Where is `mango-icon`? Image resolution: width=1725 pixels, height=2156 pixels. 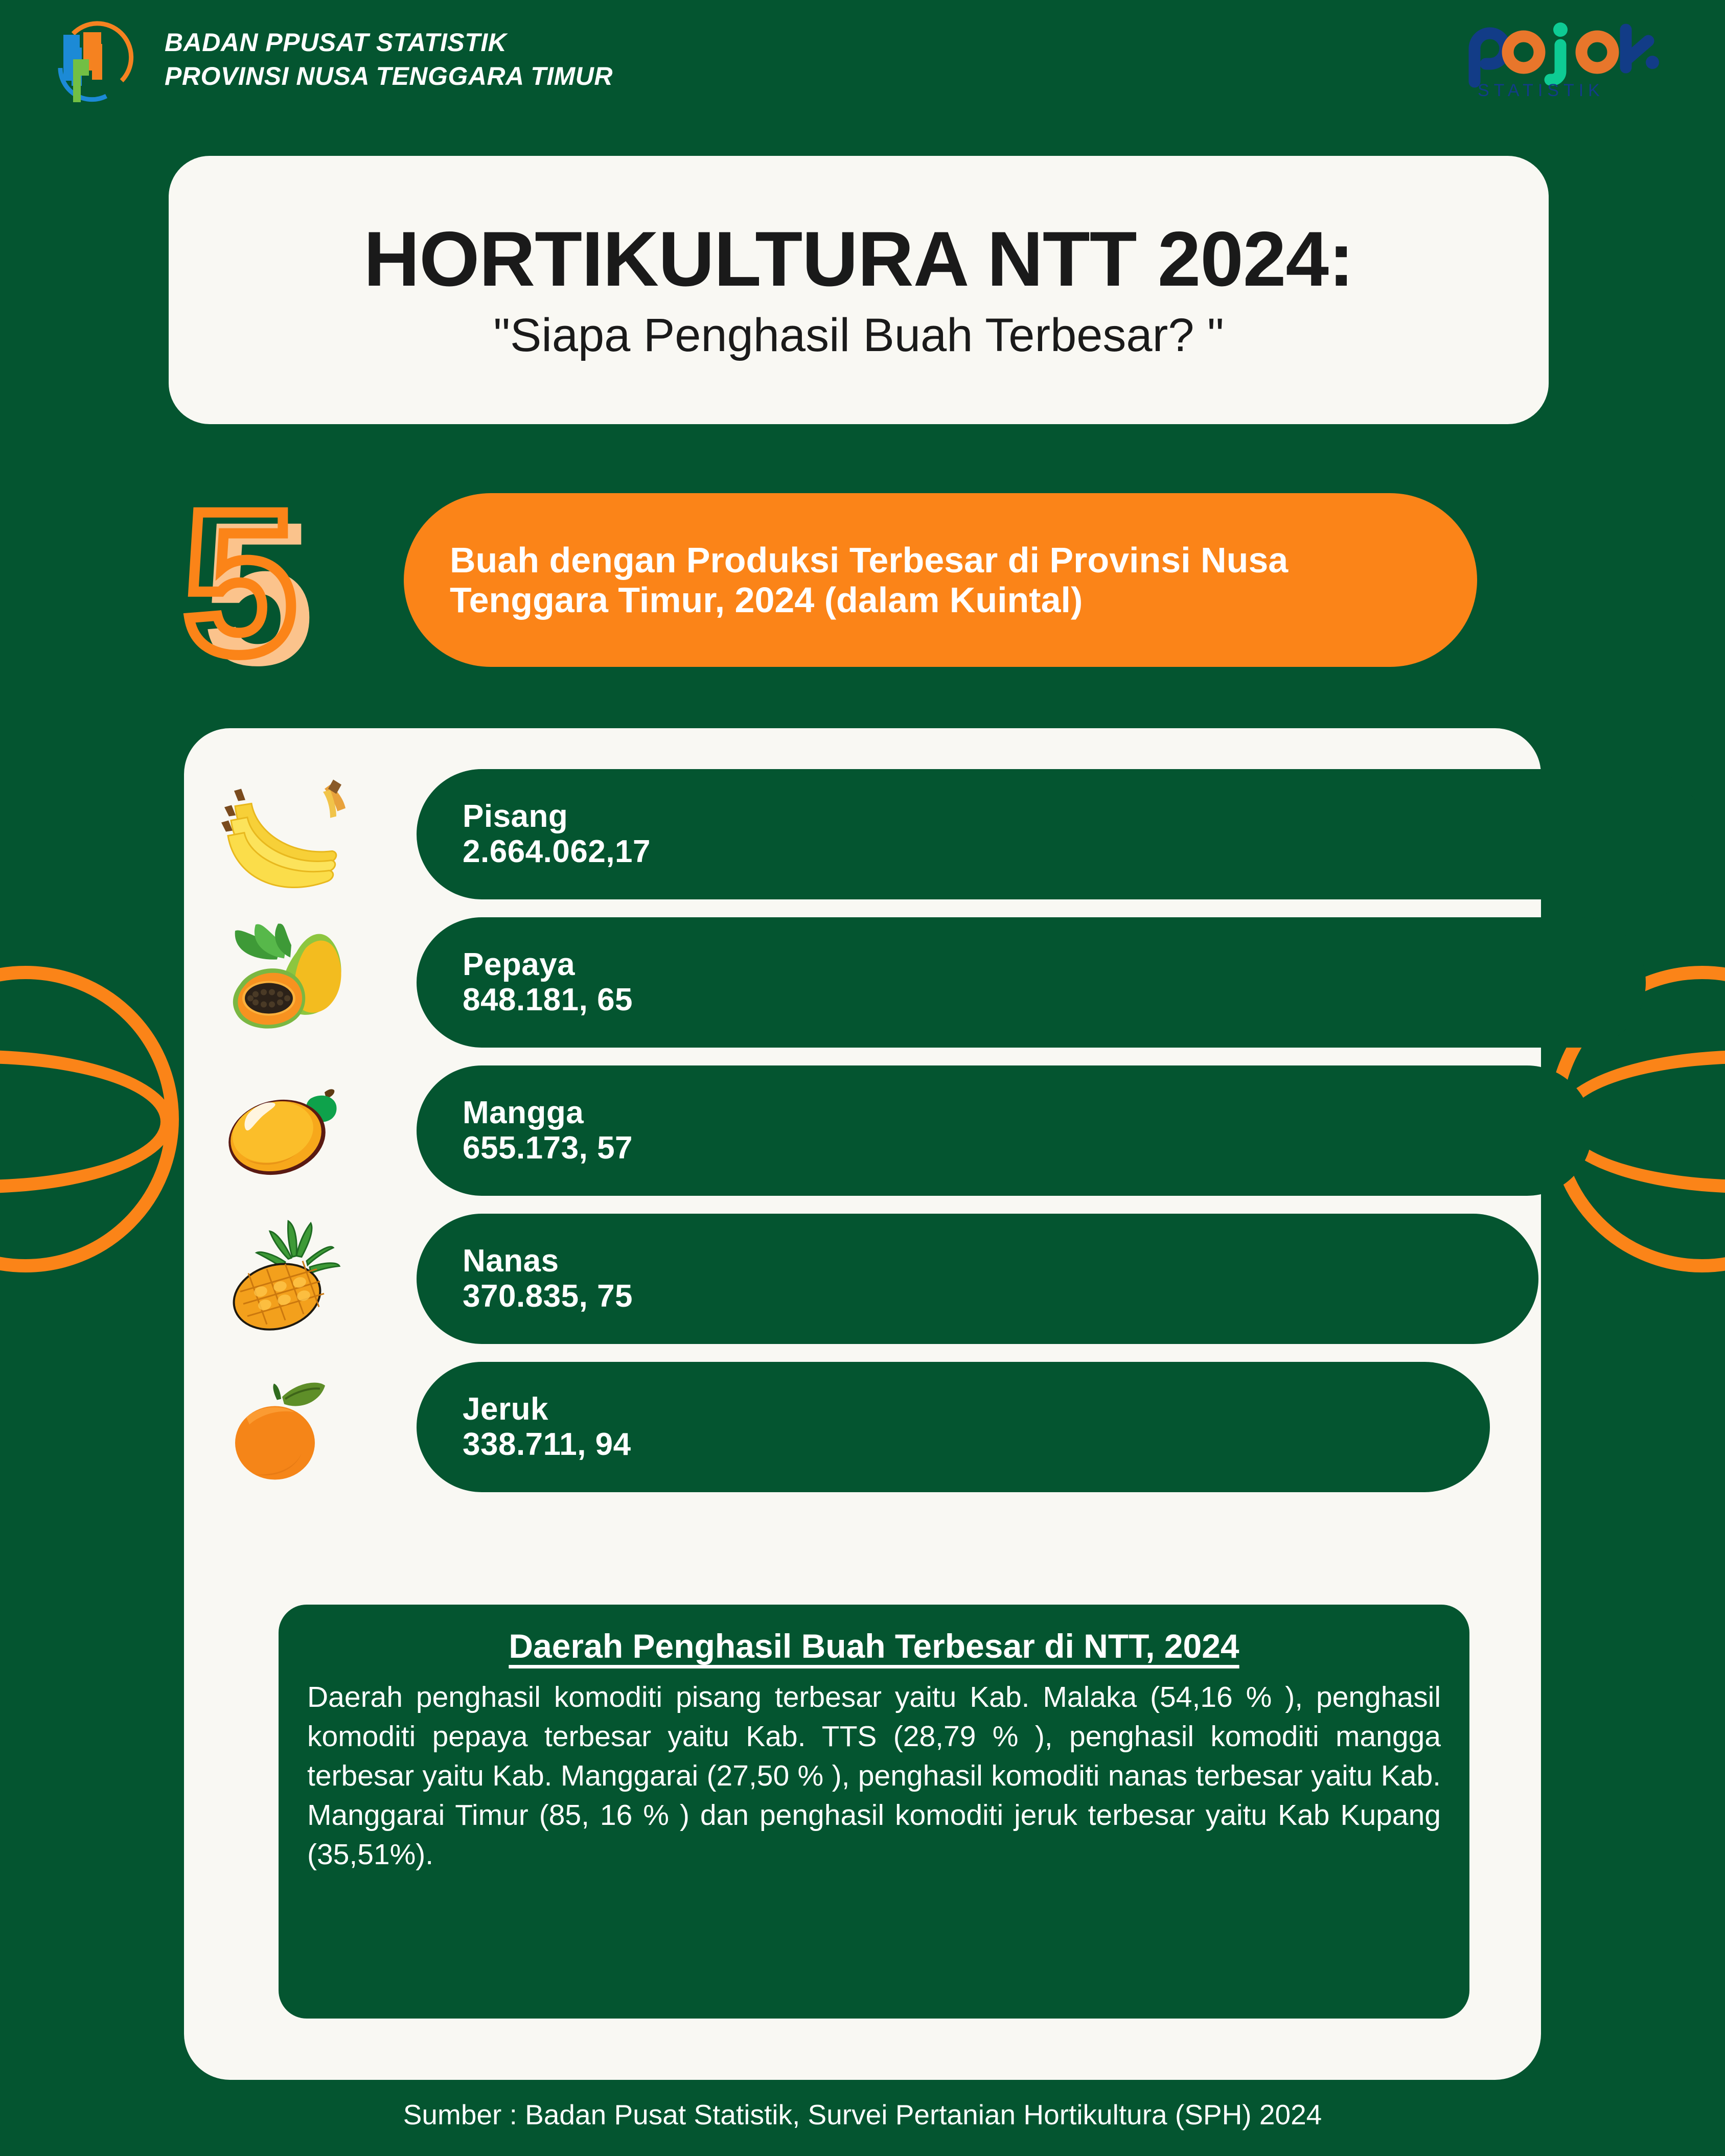 mango-icon is located at coordinates (286, 1130).